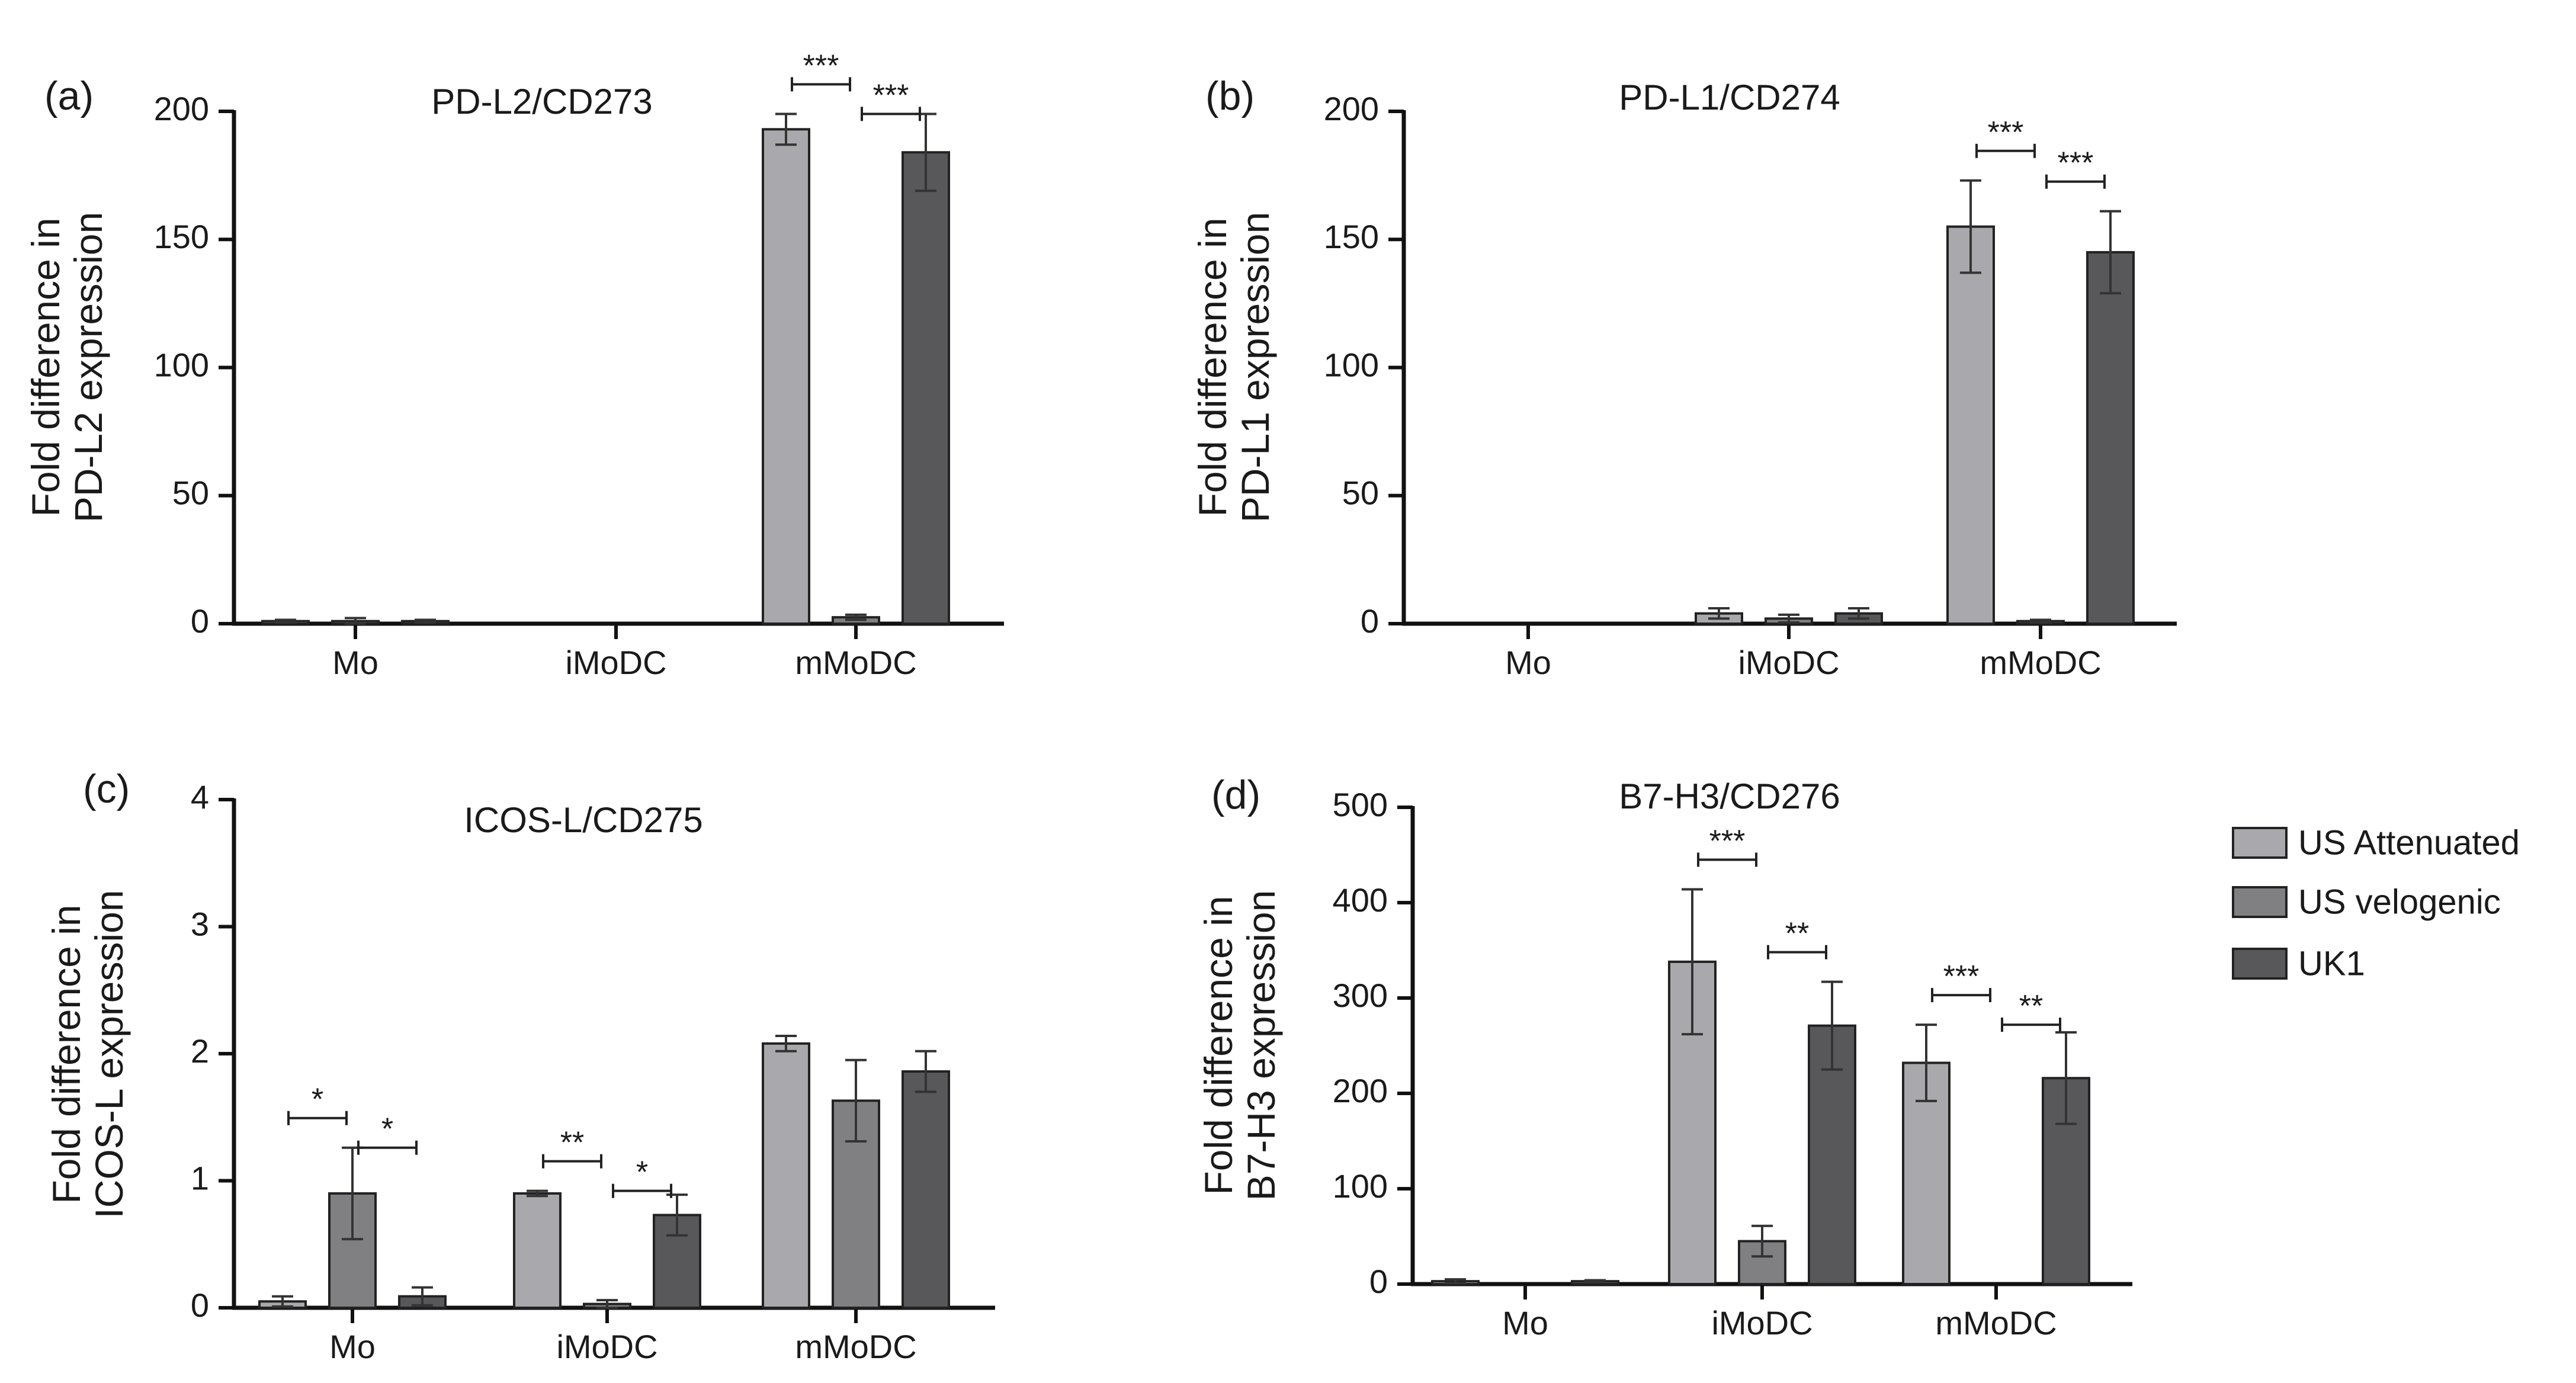 The width and height of the screenshot is (2576, 1383). Describe the element at coordinates (1360, 804) in the screenshot. I see `y-tick-label: 500` at that location.